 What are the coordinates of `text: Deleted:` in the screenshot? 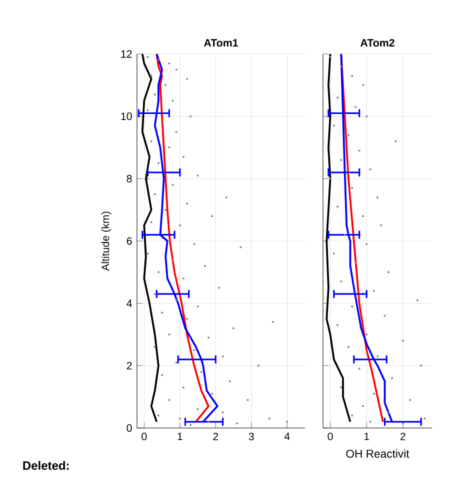 It's located at (46, 465).